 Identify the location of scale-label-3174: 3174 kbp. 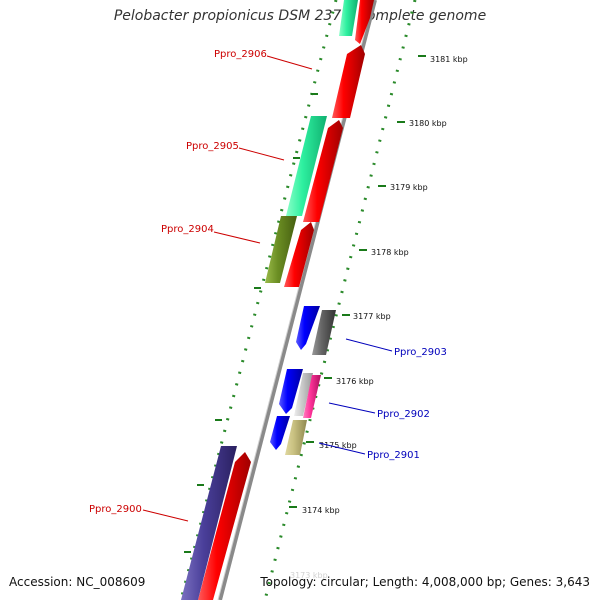
(321, 510).